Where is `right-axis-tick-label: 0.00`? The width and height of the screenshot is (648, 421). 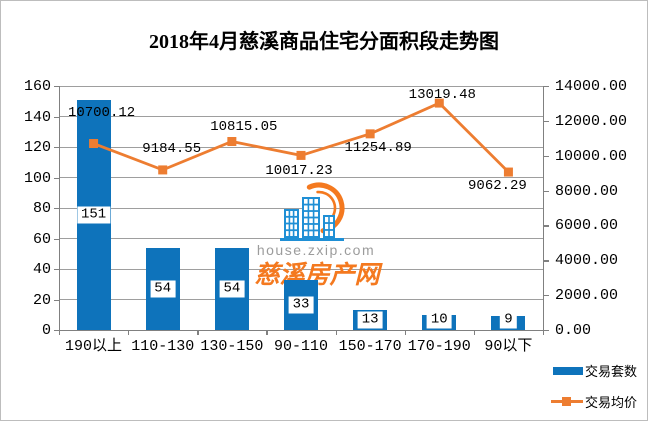
right-axis-tick-label: 0.00 is located at coordinates (573, 330).